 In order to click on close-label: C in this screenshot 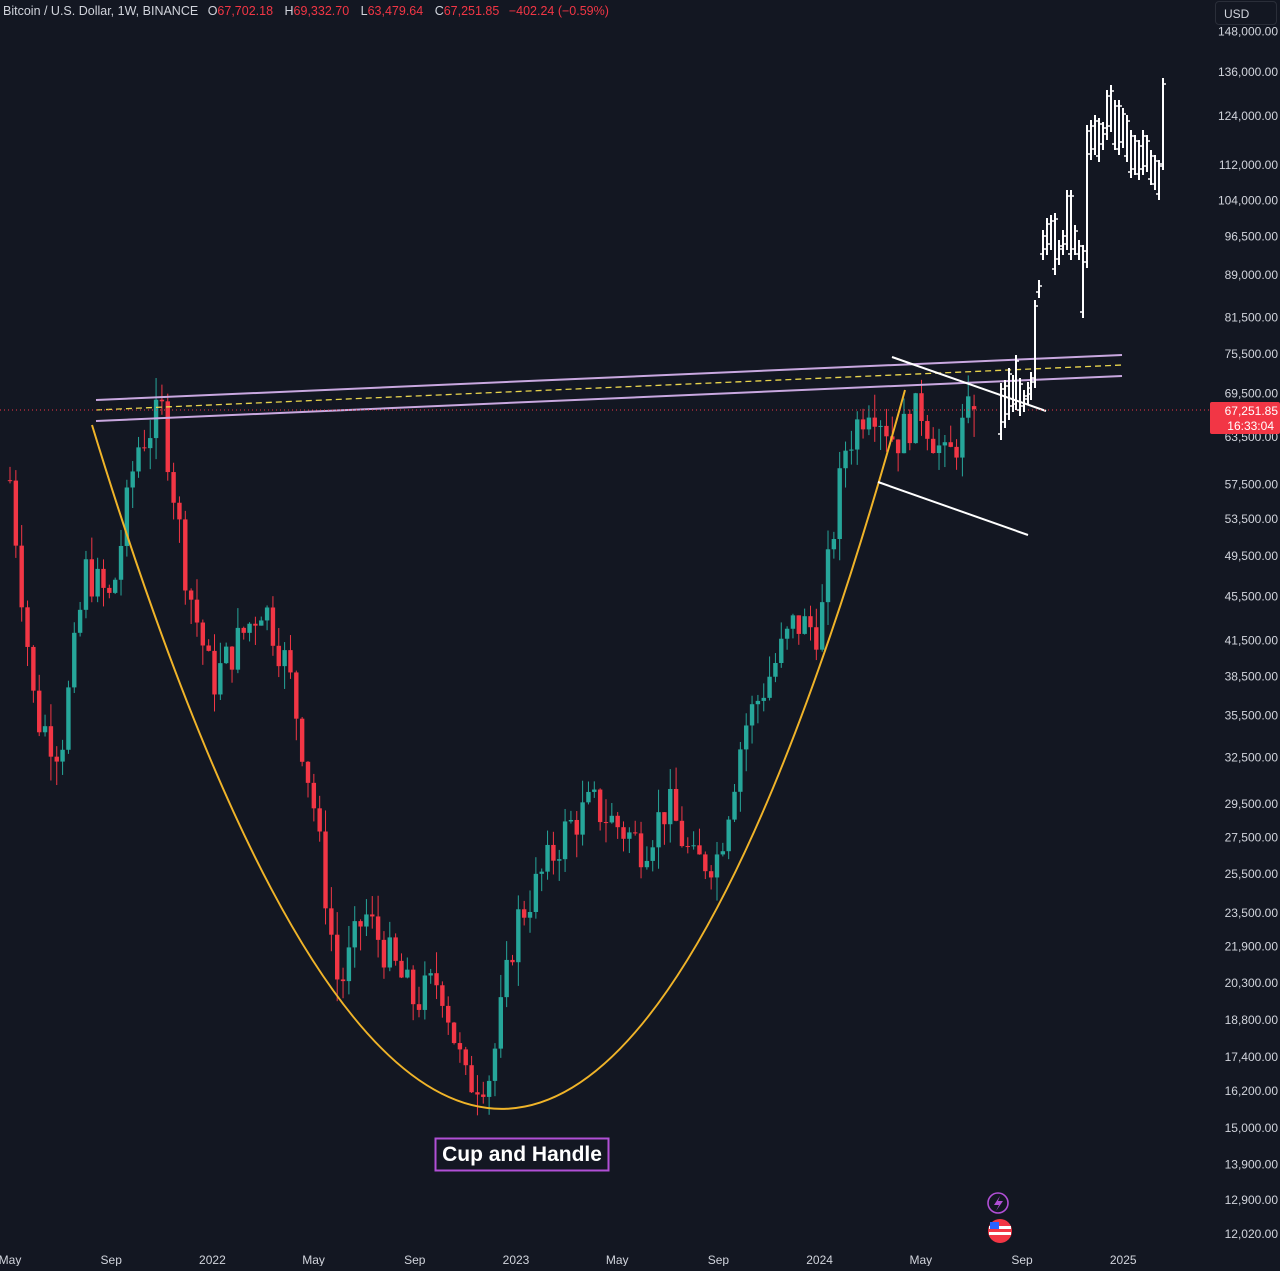, I will do `click(439, 11)`.